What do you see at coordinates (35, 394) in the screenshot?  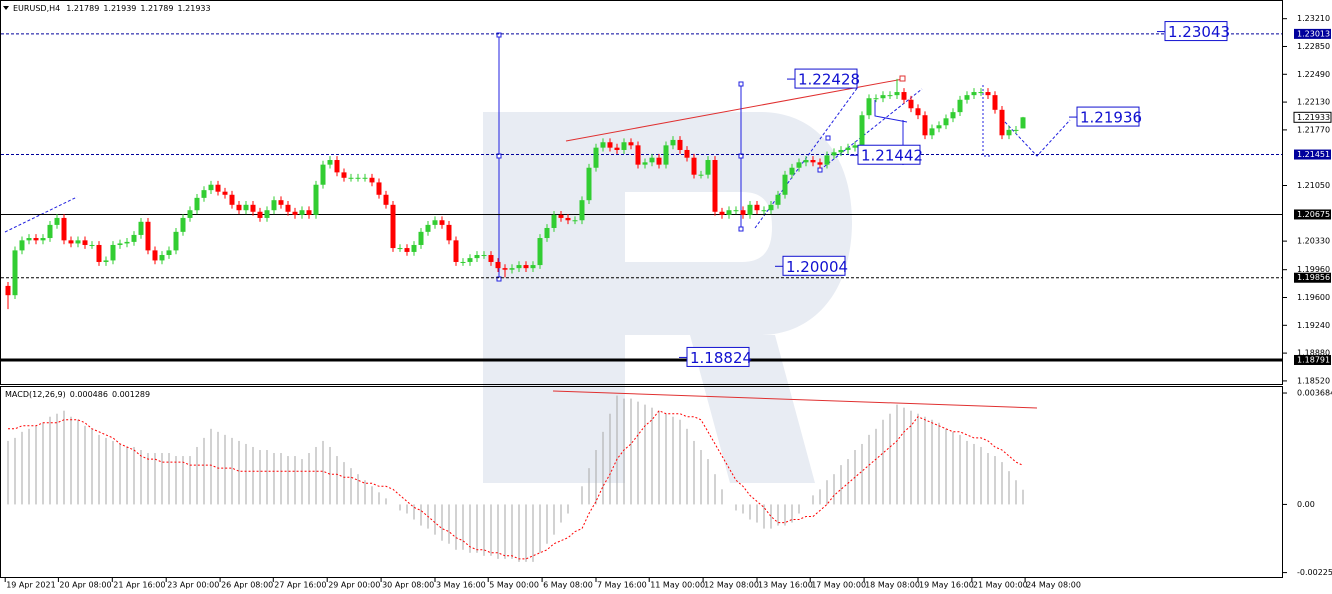 I see `macd-title: MACD(12,26,9)` at bounding box center [35, 394].